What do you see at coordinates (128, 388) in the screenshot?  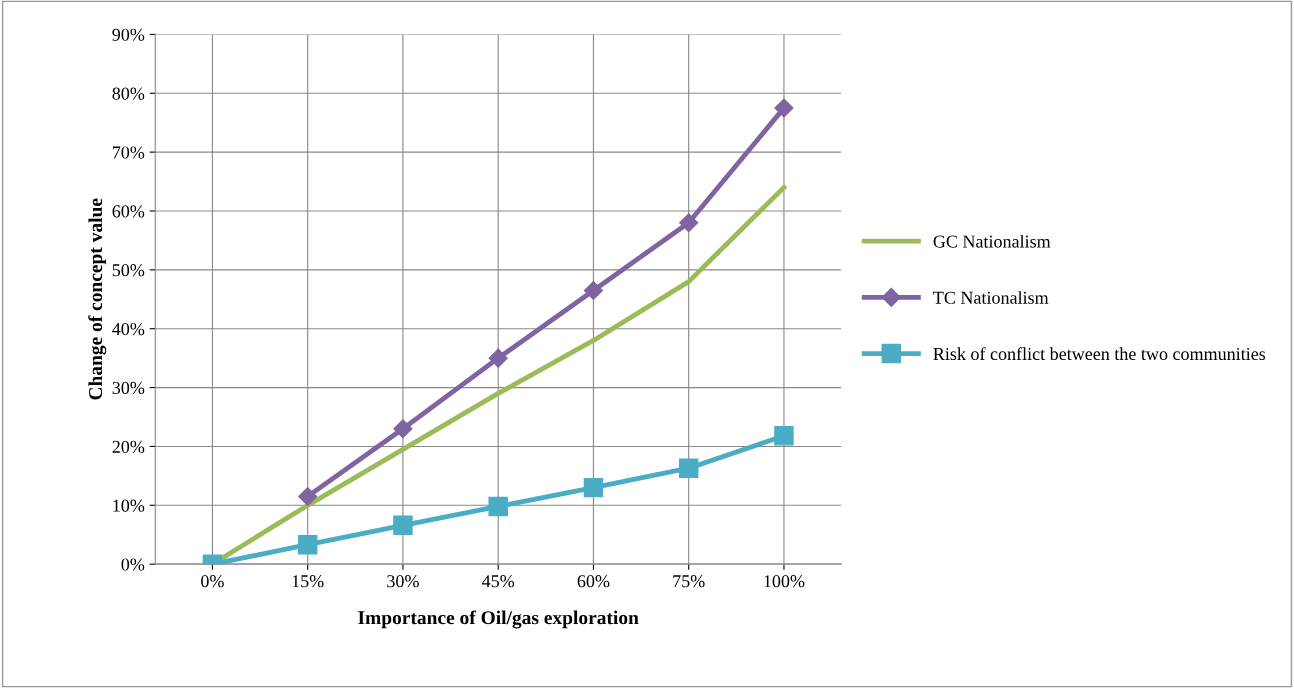 I see `y-tick-label: 30%` at bounding box center [128, 388].